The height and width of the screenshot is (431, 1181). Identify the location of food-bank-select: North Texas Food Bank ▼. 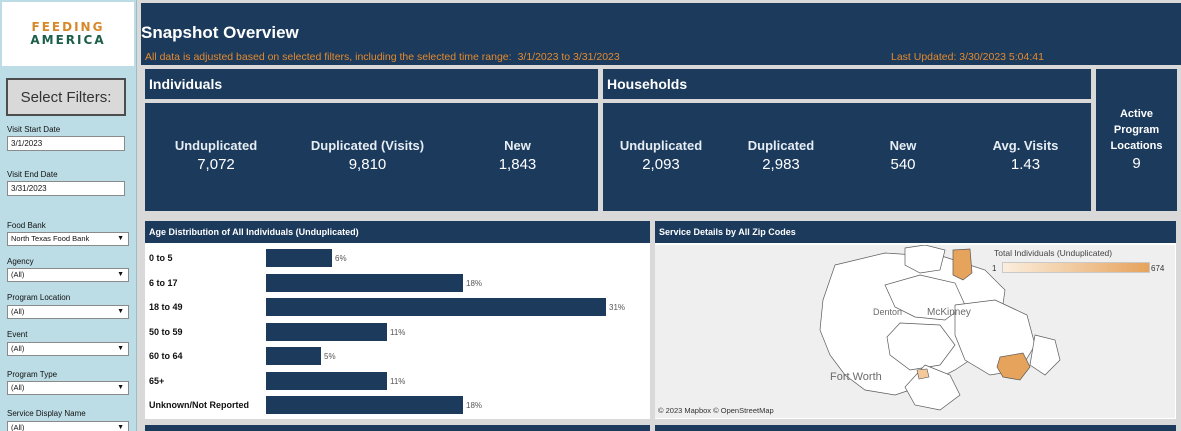
(68, 239).